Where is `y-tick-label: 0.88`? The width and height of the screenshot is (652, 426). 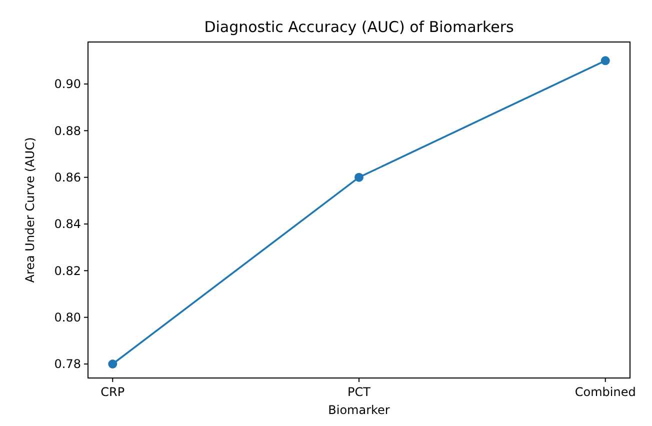
y-tick-label: 0.88 is located at coordinates (67, 131).